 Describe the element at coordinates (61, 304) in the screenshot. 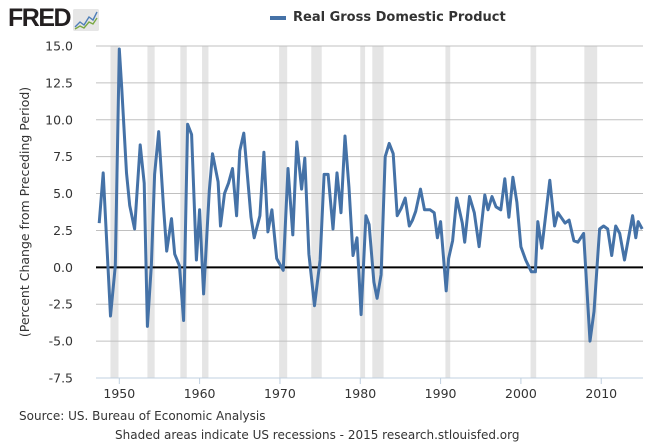

I see `y-tick-label: -2.5` at that location.